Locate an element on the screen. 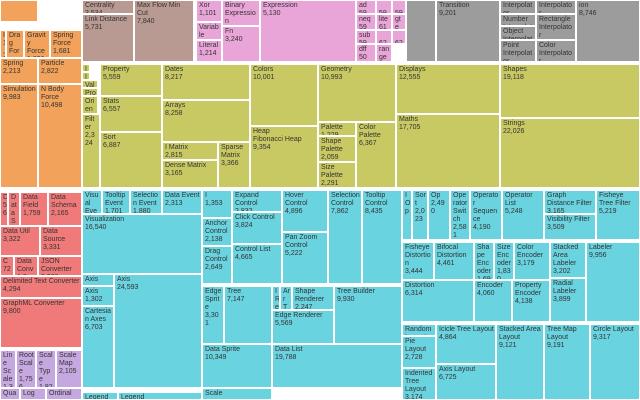 Image resolution: width=640 pixels, height=400 pixels. treemap-cell-label: Expand Control 2,832 is located at coordinates (247, 202).